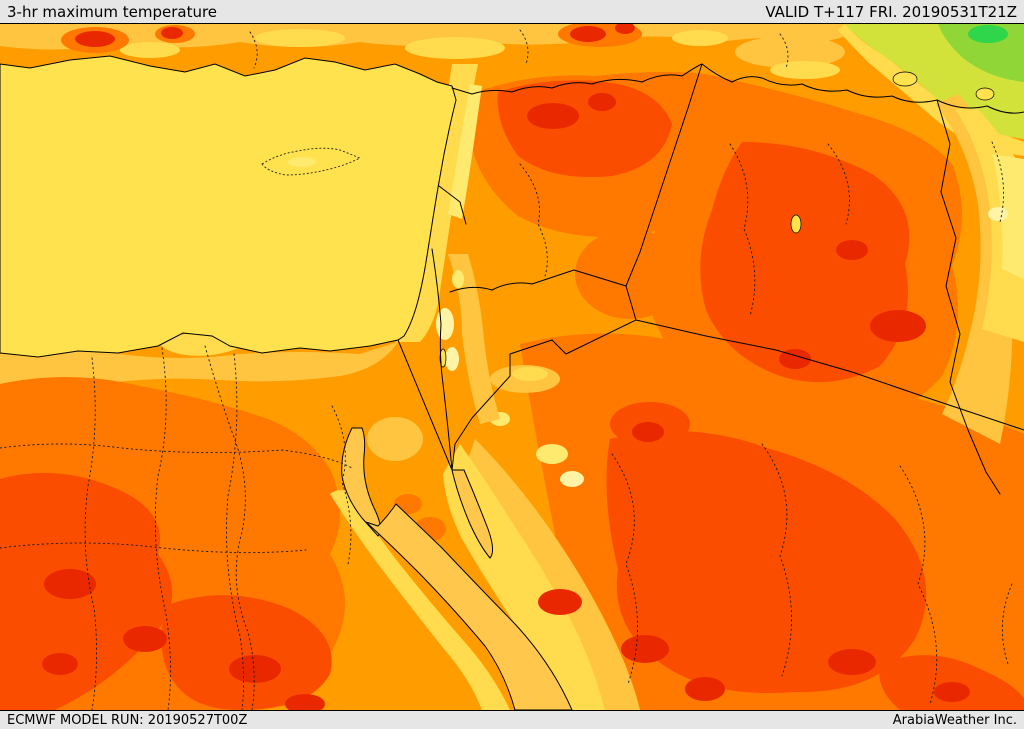 Image resolution: width=1024 pixels, height=729 pixels. I want to click on model-run-label: ECMWF MODEL RUN: 20190527T00Z, so click(127, 720).